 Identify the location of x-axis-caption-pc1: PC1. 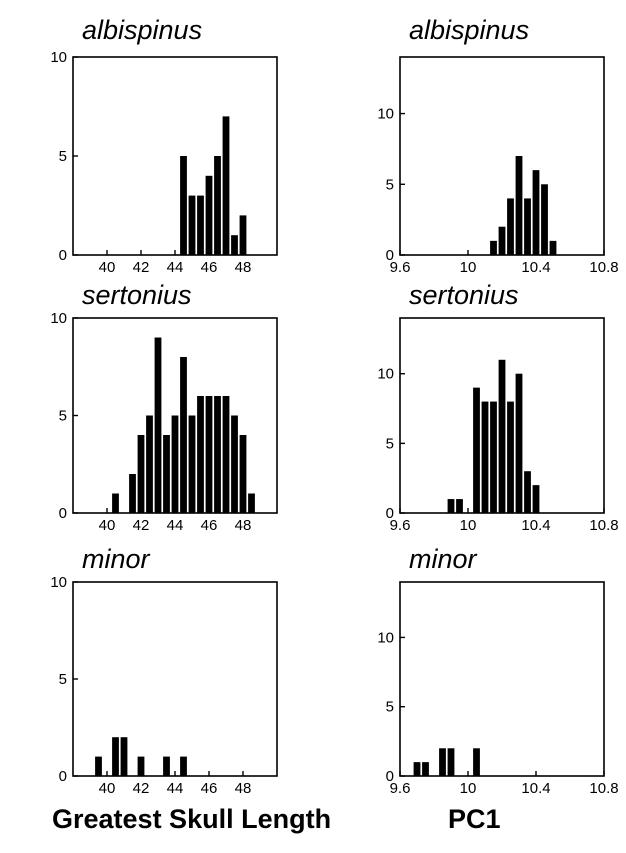
(474, 819).